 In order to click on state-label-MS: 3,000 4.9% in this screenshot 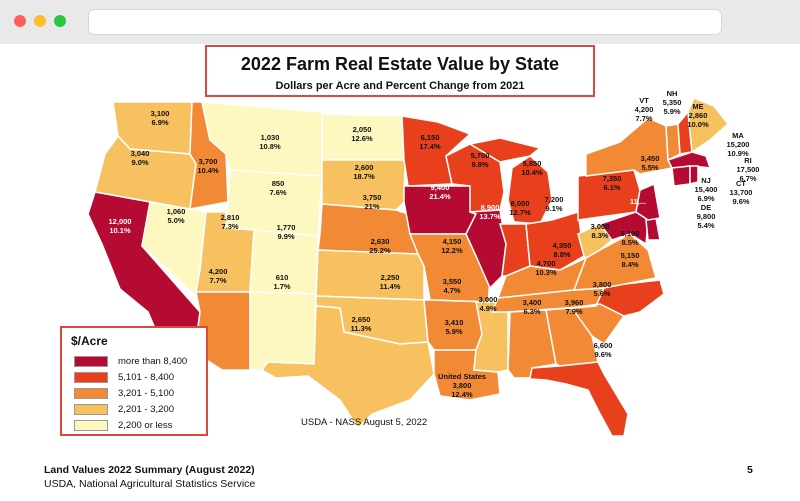, I will do `click(488, 304)`.